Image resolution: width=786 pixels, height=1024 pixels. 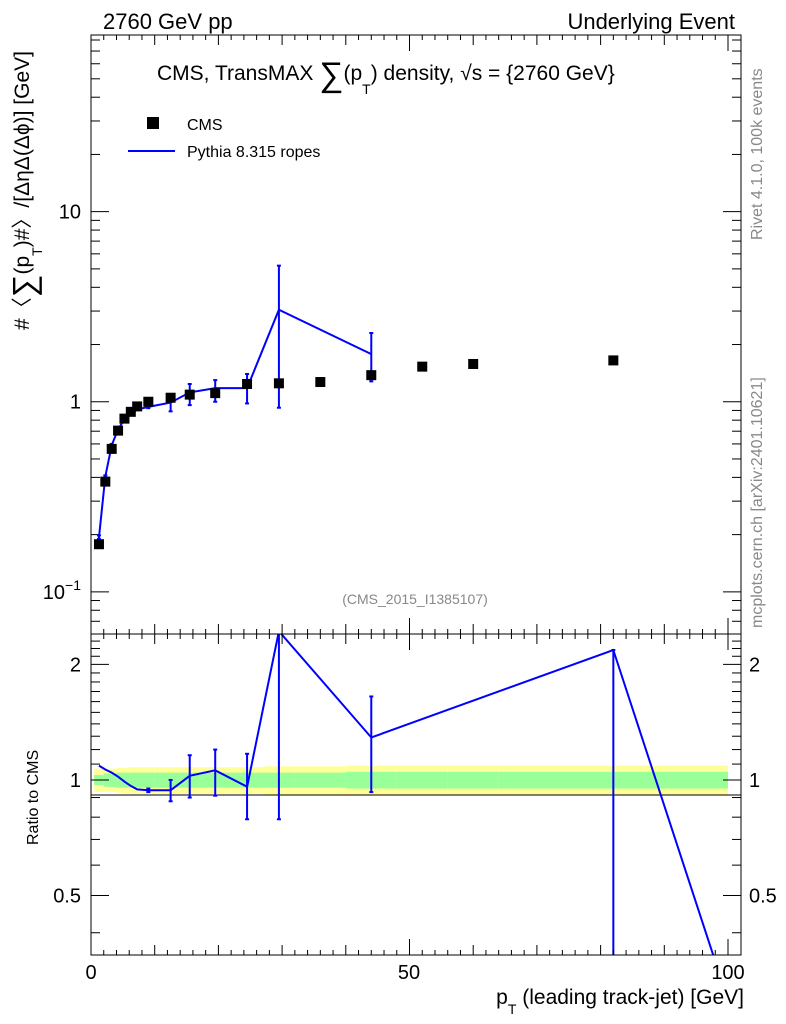 What do you see at coordinates (727, 973) in the screenshot?
I see `x-tick-label-100: 100` at bounding box center [727, 973].